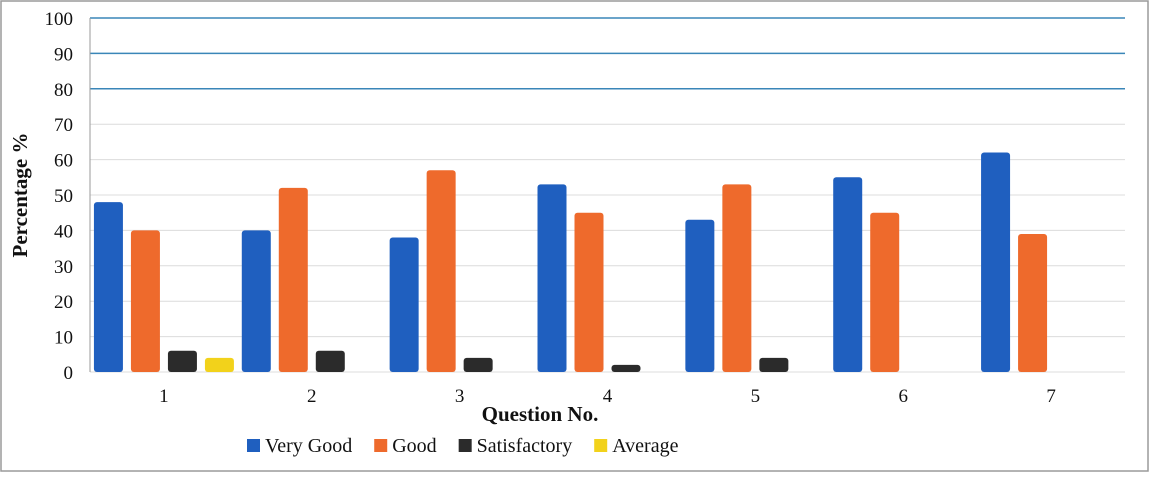 This screenshot has width=1150, height=478. Describe the element at coordinates (737, 278) in the screenshot. I see `bar-good-q5` at that location.